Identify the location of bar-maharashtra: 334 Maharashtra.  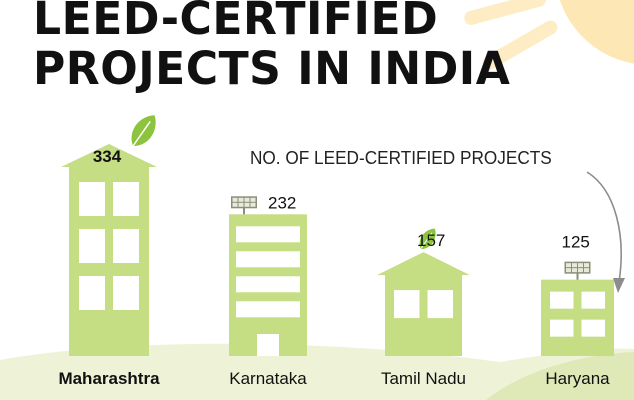
(109, 251).